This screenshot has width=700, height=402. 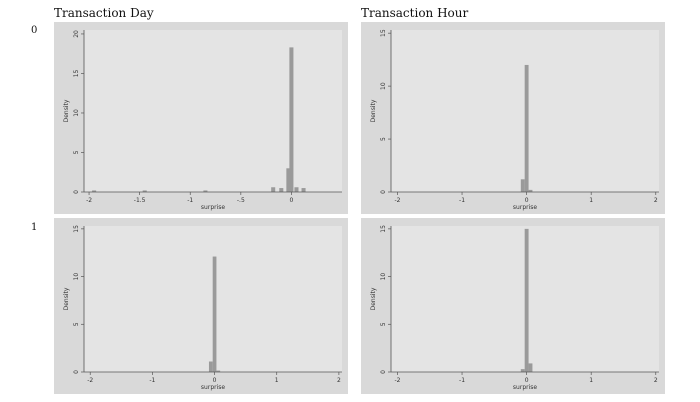 What do you see at coordinates (241, 200) in the screenshot?
I see `x-tick-label: -.5` at bounding box center [241, 200].